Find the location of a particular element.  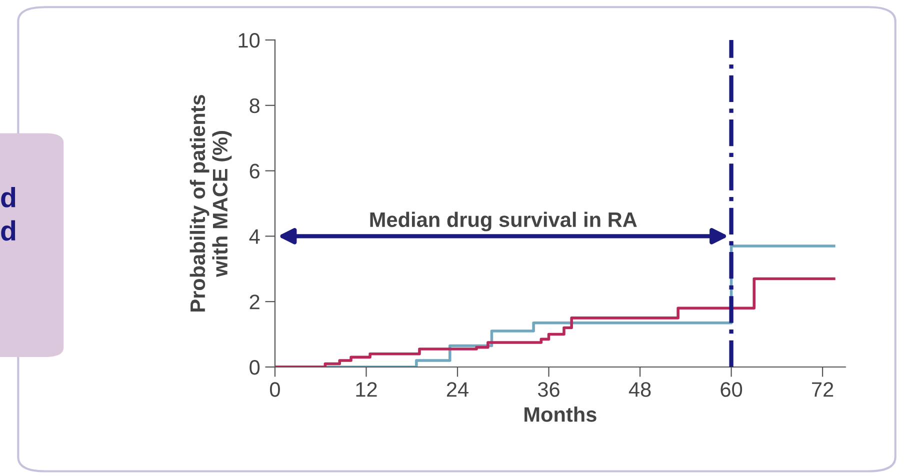

x-axis-title: Months is located at coordinates (560, 414).